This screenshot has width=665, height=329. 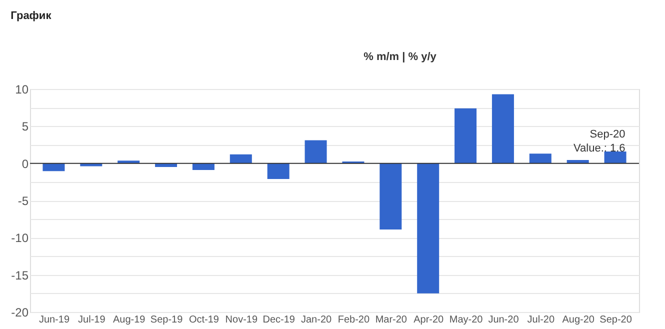 What do you see at coordinates (22, 89) in the screenshot?
I see `y-tick-label: 10` at bounding box center [22, 89].